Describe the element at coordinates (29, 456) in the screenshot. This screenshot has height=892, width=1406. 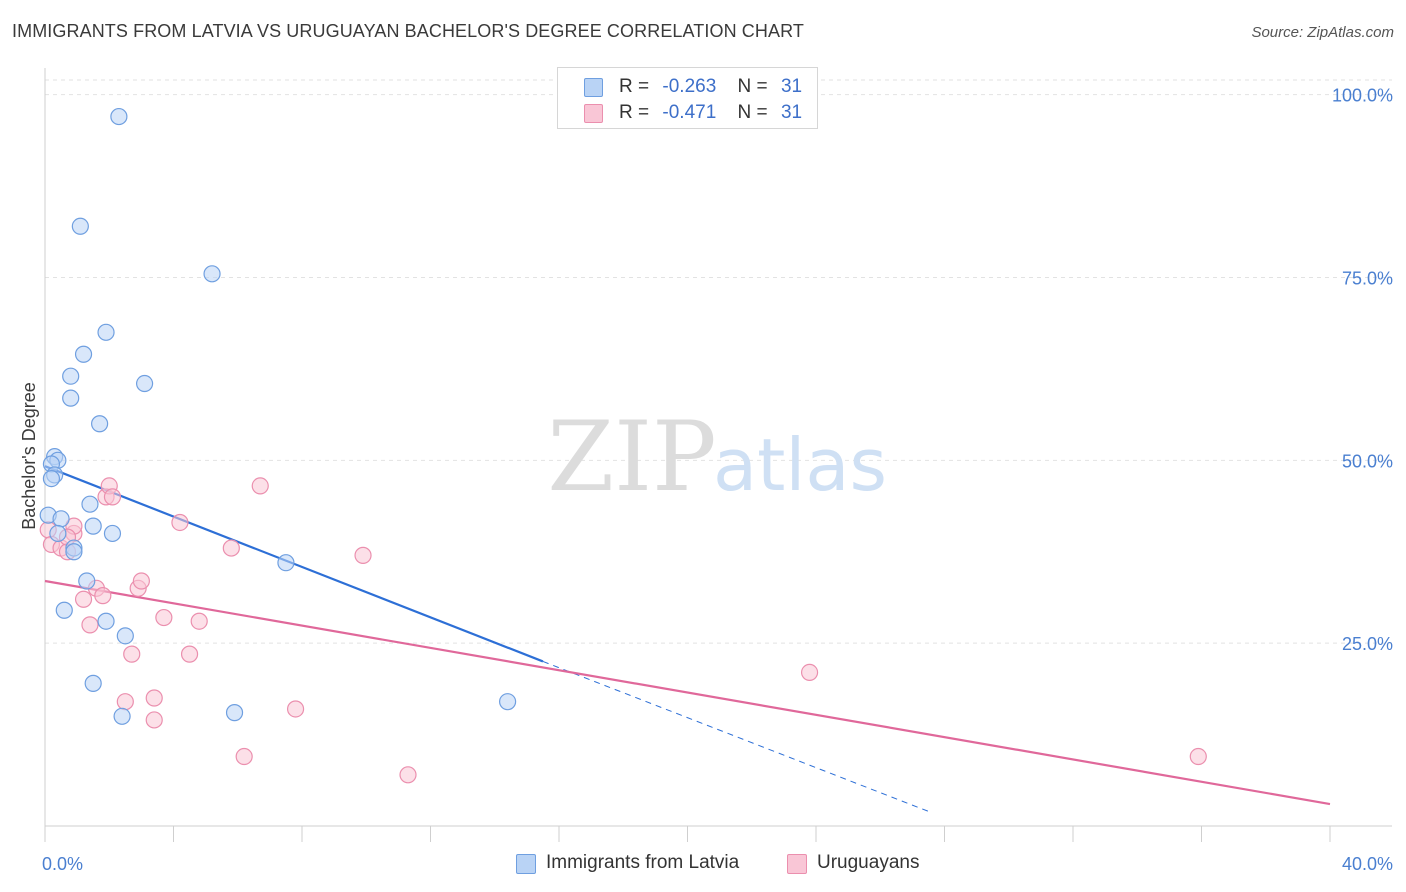
I see `y-axis-label: Bachelor's Degree` at that location.